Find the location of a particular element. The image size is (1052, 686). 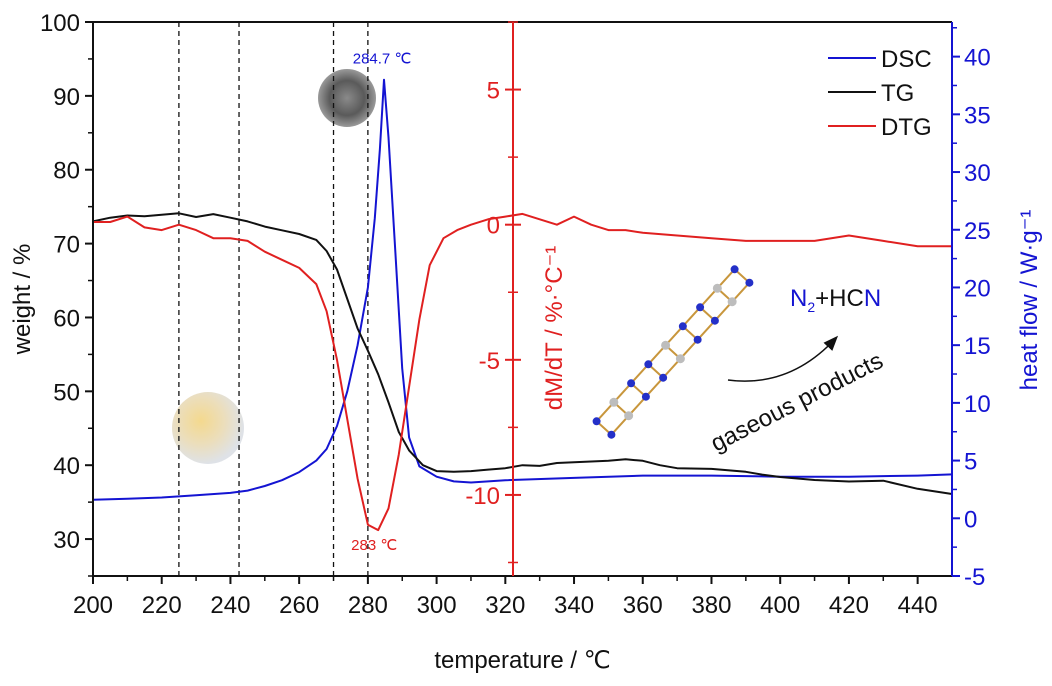

gaseous-products-label: gaseous products is located at coordinates (796, 402).